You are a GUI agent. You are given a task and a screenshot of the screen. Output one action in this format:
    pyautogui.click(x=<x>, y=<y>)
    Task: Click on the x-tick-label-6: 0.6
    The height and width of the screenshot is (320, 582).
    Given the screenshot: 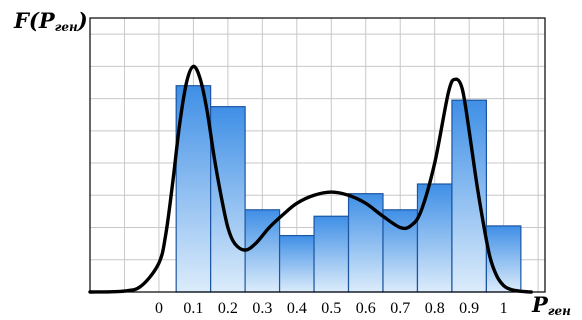 What is the action you would take?
    pyautogui.click(x=366, y=308)
    